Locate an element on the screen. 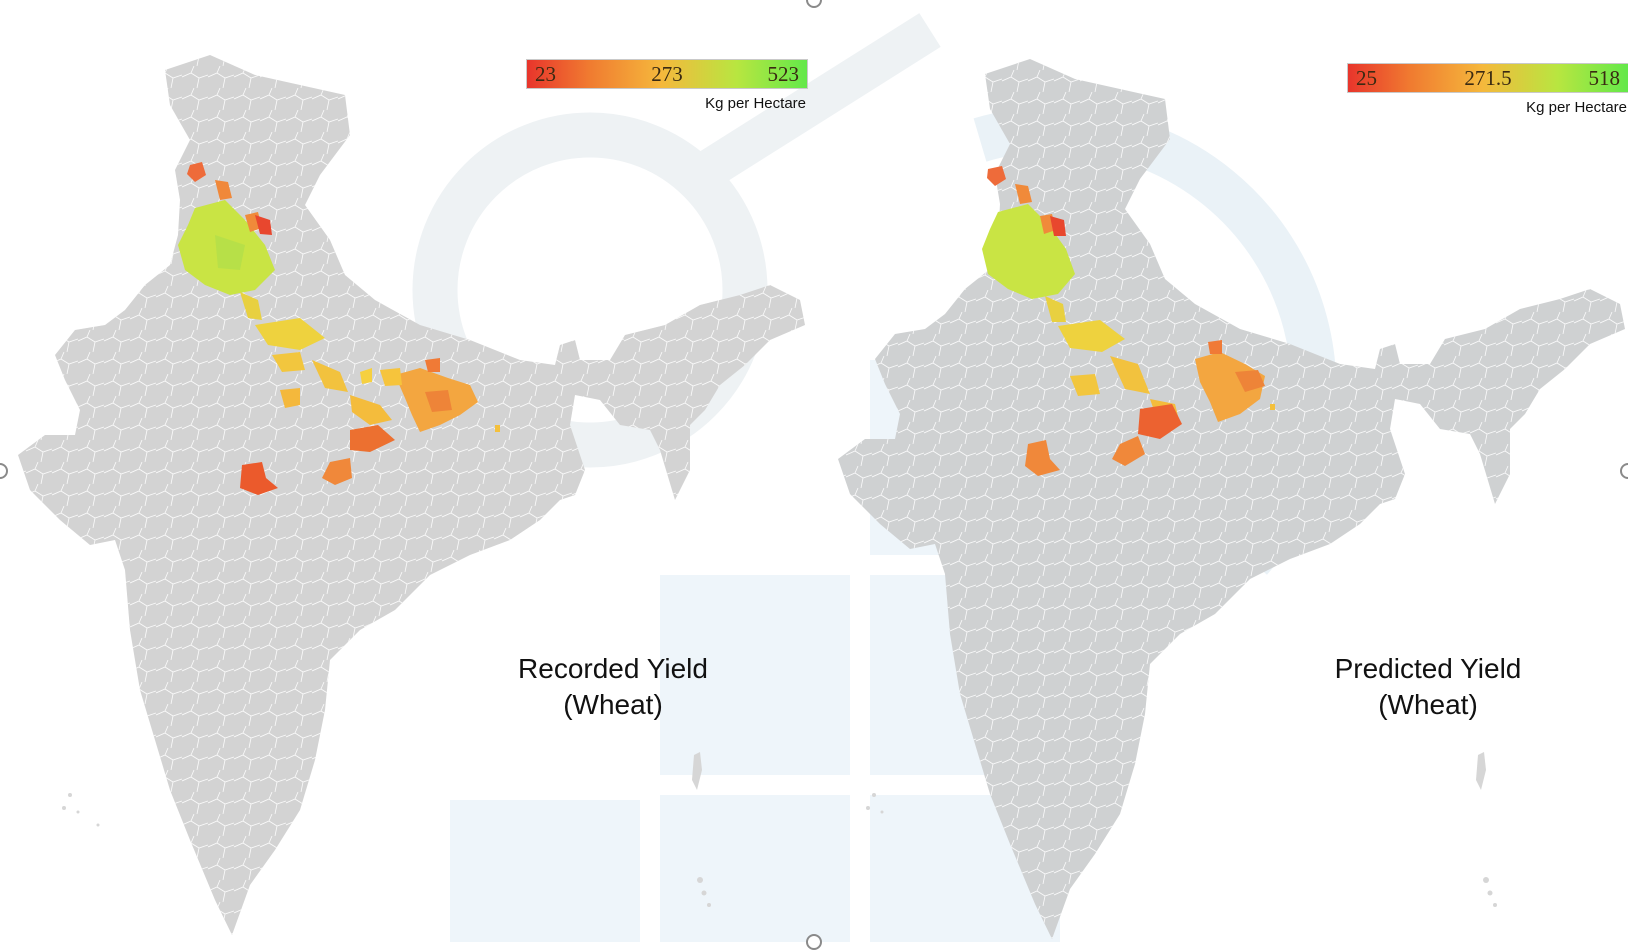 The height and width of the screenshot is (950, 1628). title-line-1: Recorded Yield is located at coordinates (613, 668).